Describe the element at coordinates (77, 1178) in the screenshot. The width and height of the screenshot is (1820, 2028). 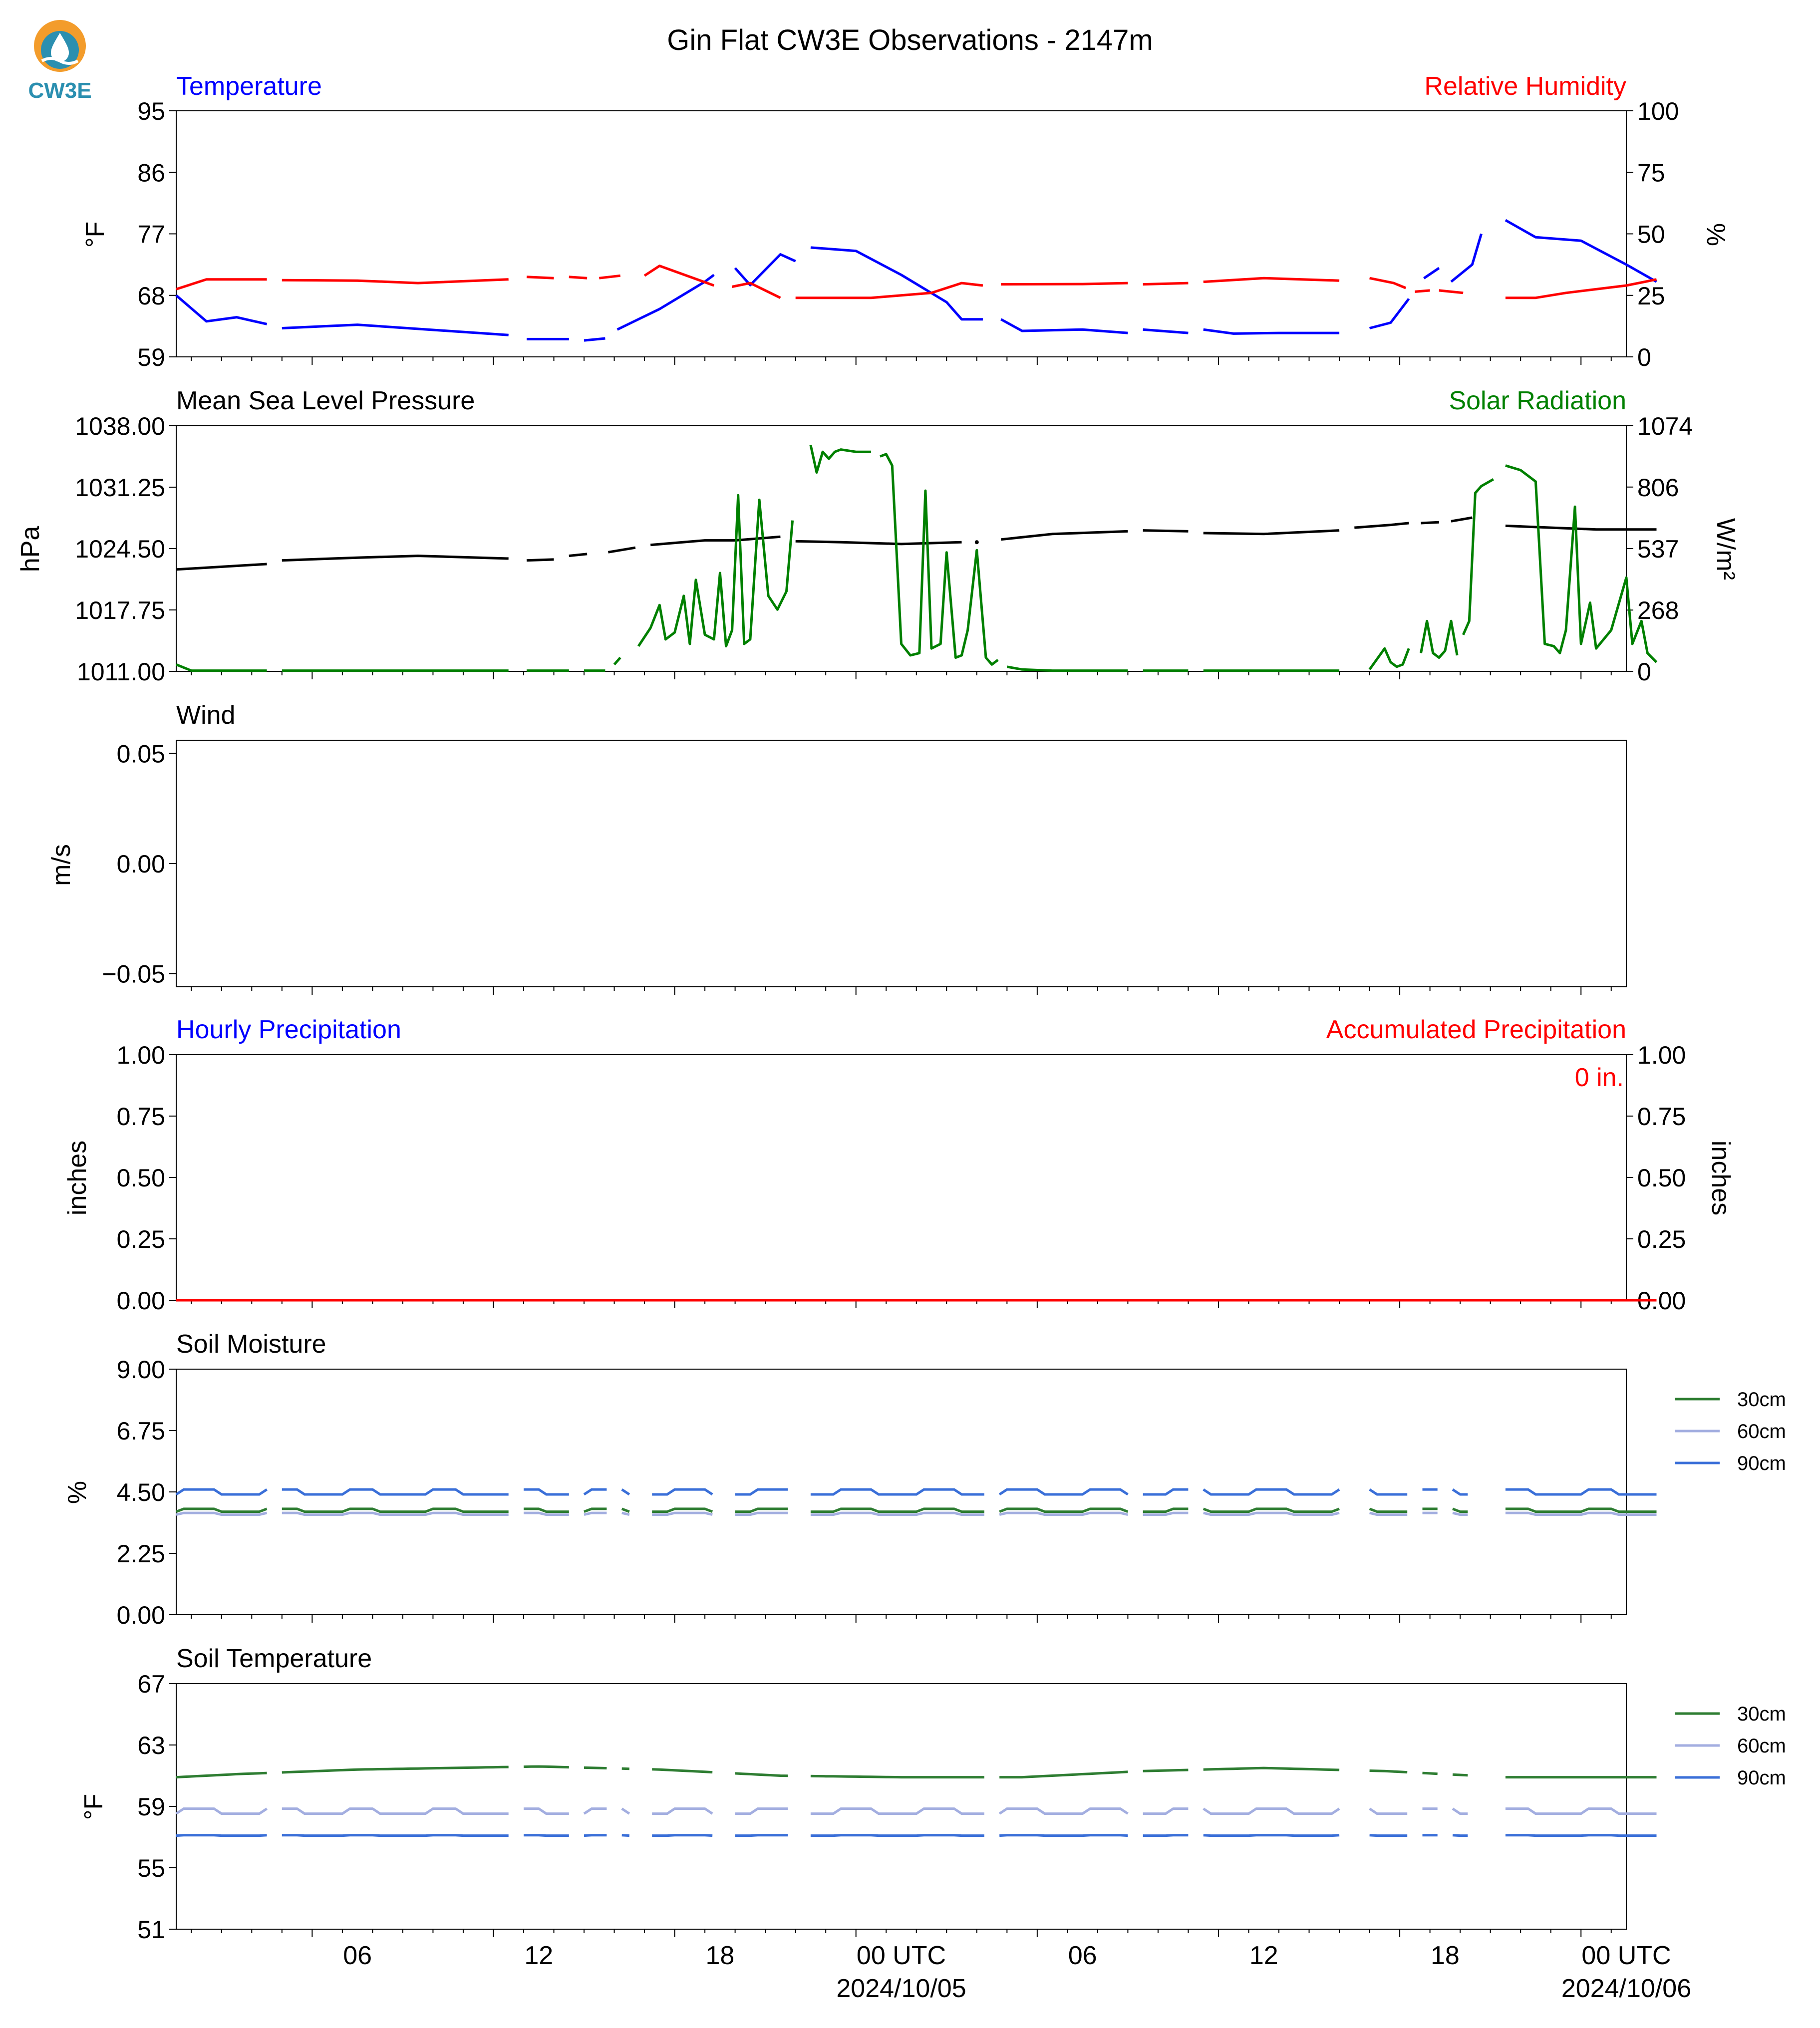
I see `ylabel-hourly-precip: inches` at that location.